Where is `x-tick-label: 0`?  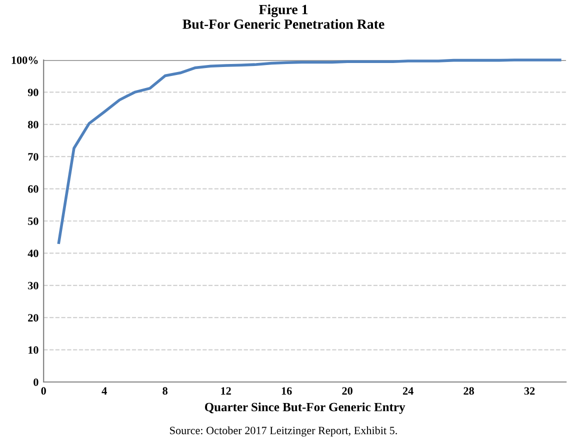
x-tick-label: 0 is located at coordinates (43, 391).